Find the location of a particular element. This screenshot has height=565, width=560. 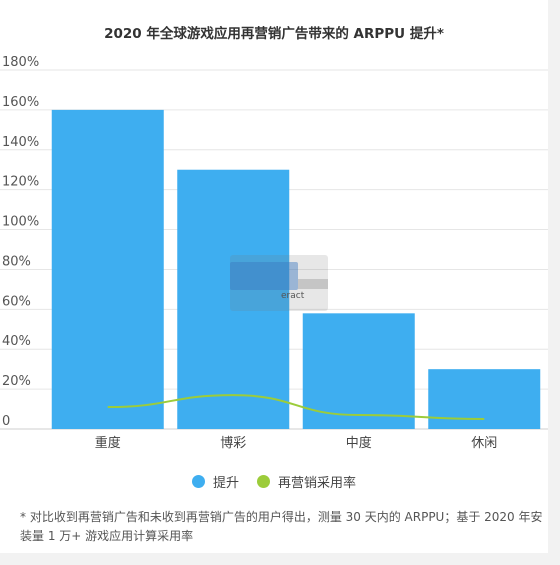

x-category-label: 博彩 is located at coordinates (233, 443).